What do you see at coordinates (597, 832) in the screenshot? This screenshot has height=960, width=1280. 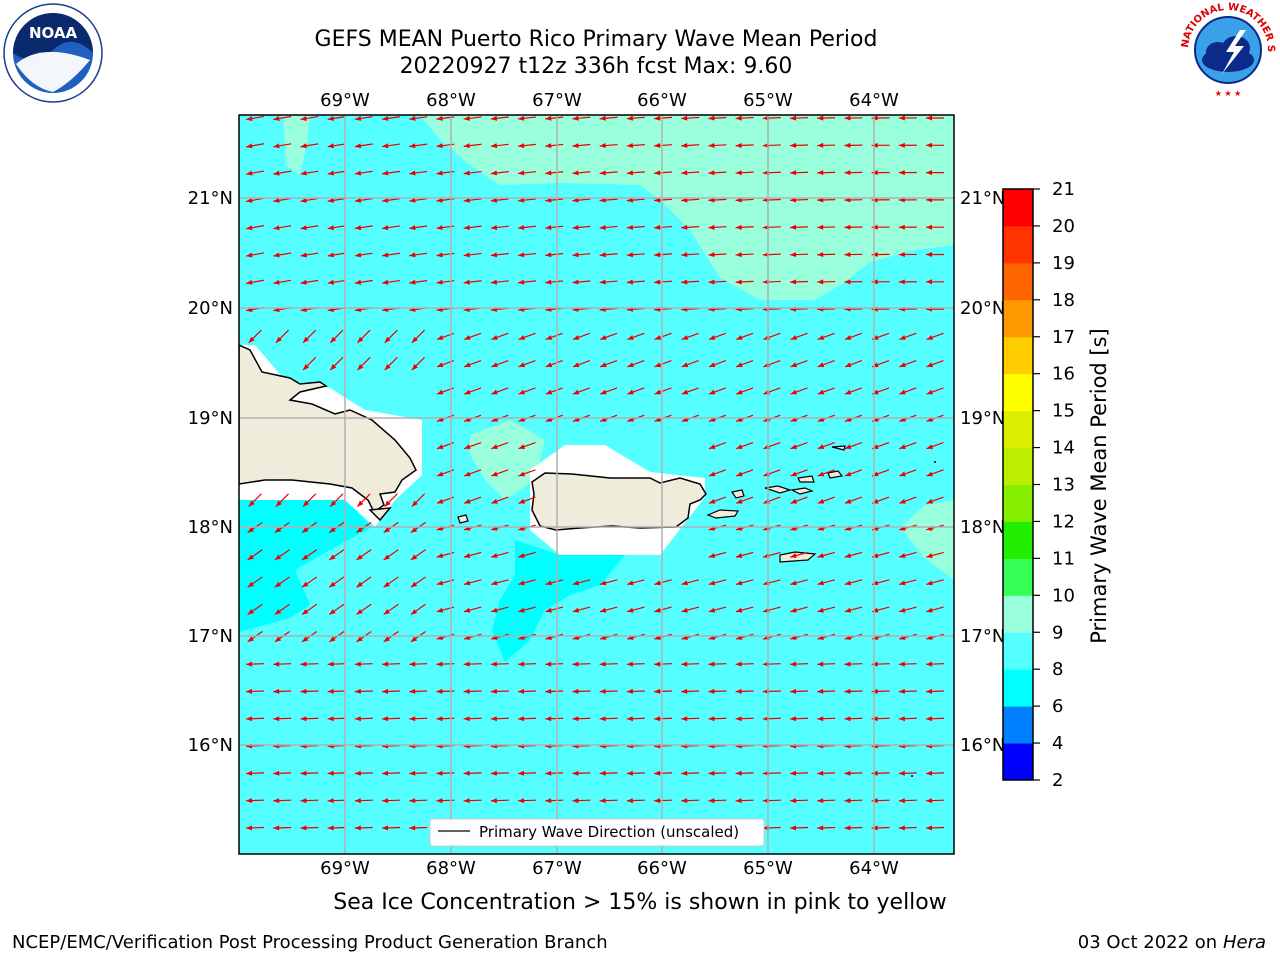 I see `map-legend` at bounding box center [597, 832].